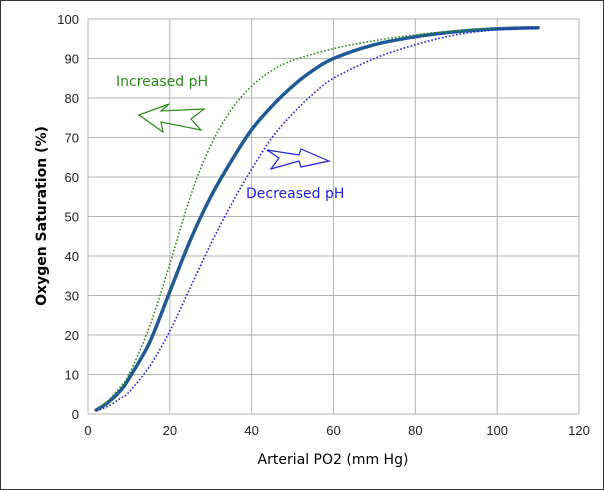 The height and width of the screenshot is (490, 604). What do you see at coordinates (170, 430) in the screenshot?
I see `x-tick-label: 20` at bounding box center [170, 430].